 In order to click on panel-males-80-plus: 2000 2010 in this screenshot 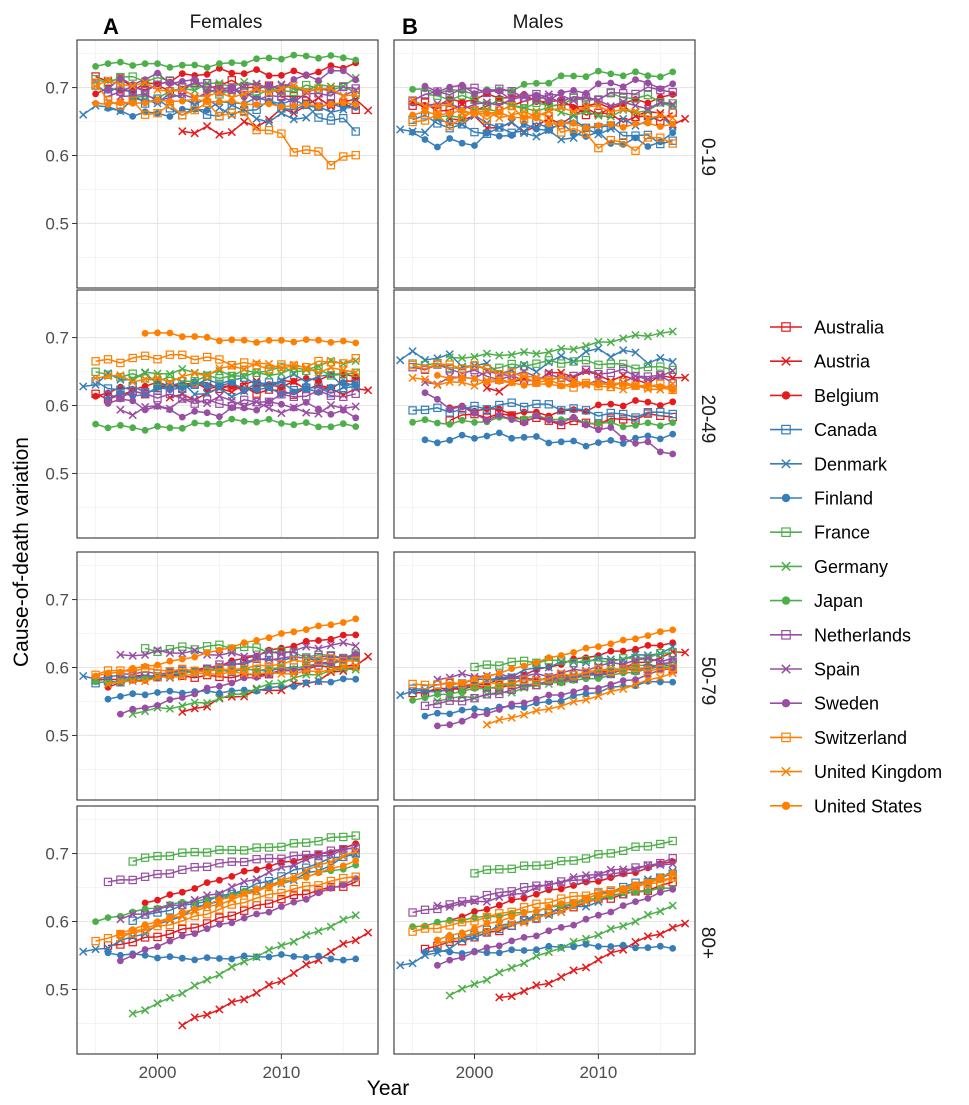, I will do `click(544, 943)`.